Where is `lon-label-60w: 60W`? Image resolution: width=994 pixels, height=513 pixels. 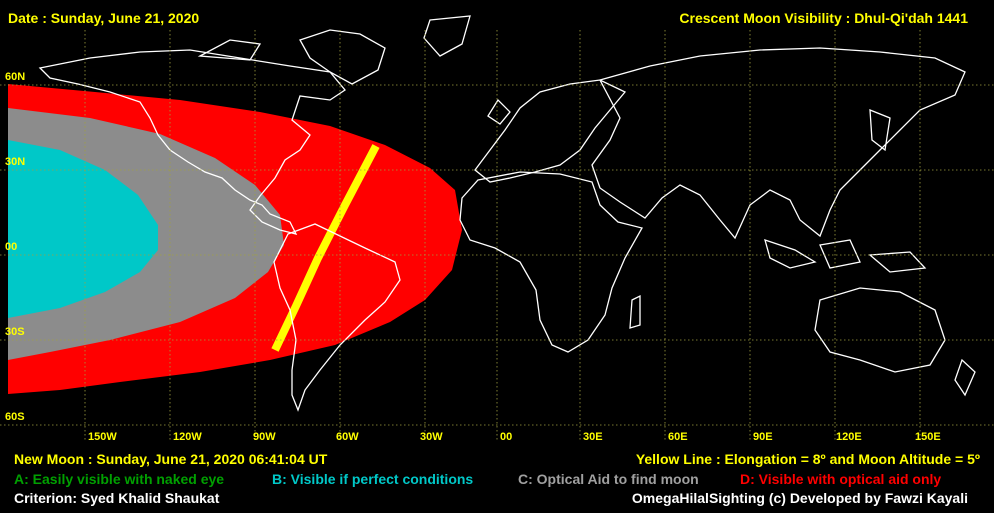
lon-label-60w: 60W is located at coordinates (347, 437).